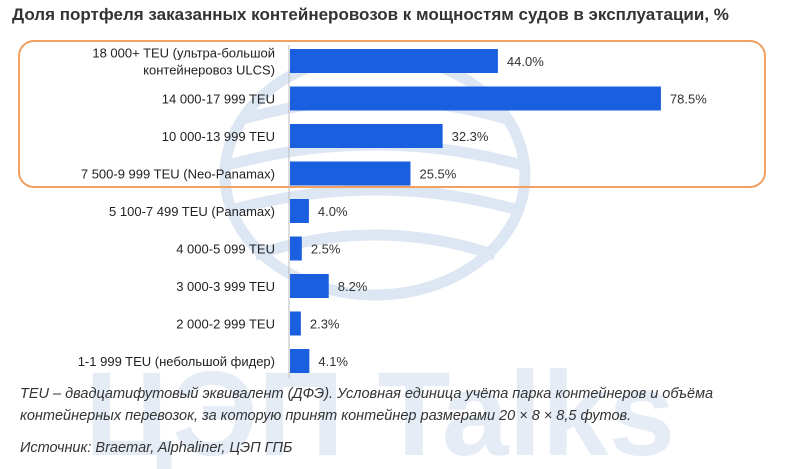 This screenshot has width=800, height=469. I want to click on category-label: 2 000-2 999 TEU, so click(225, 324).